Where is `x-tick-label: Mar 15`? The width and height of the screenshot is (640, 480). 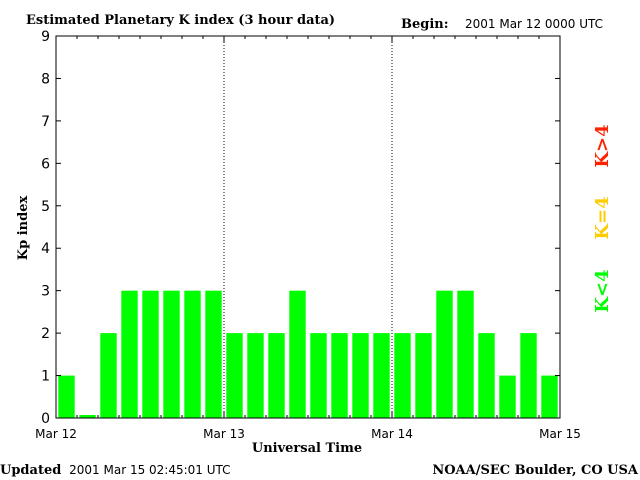
x-tick-label: Mar 15 is located at coordinates (560, 434).